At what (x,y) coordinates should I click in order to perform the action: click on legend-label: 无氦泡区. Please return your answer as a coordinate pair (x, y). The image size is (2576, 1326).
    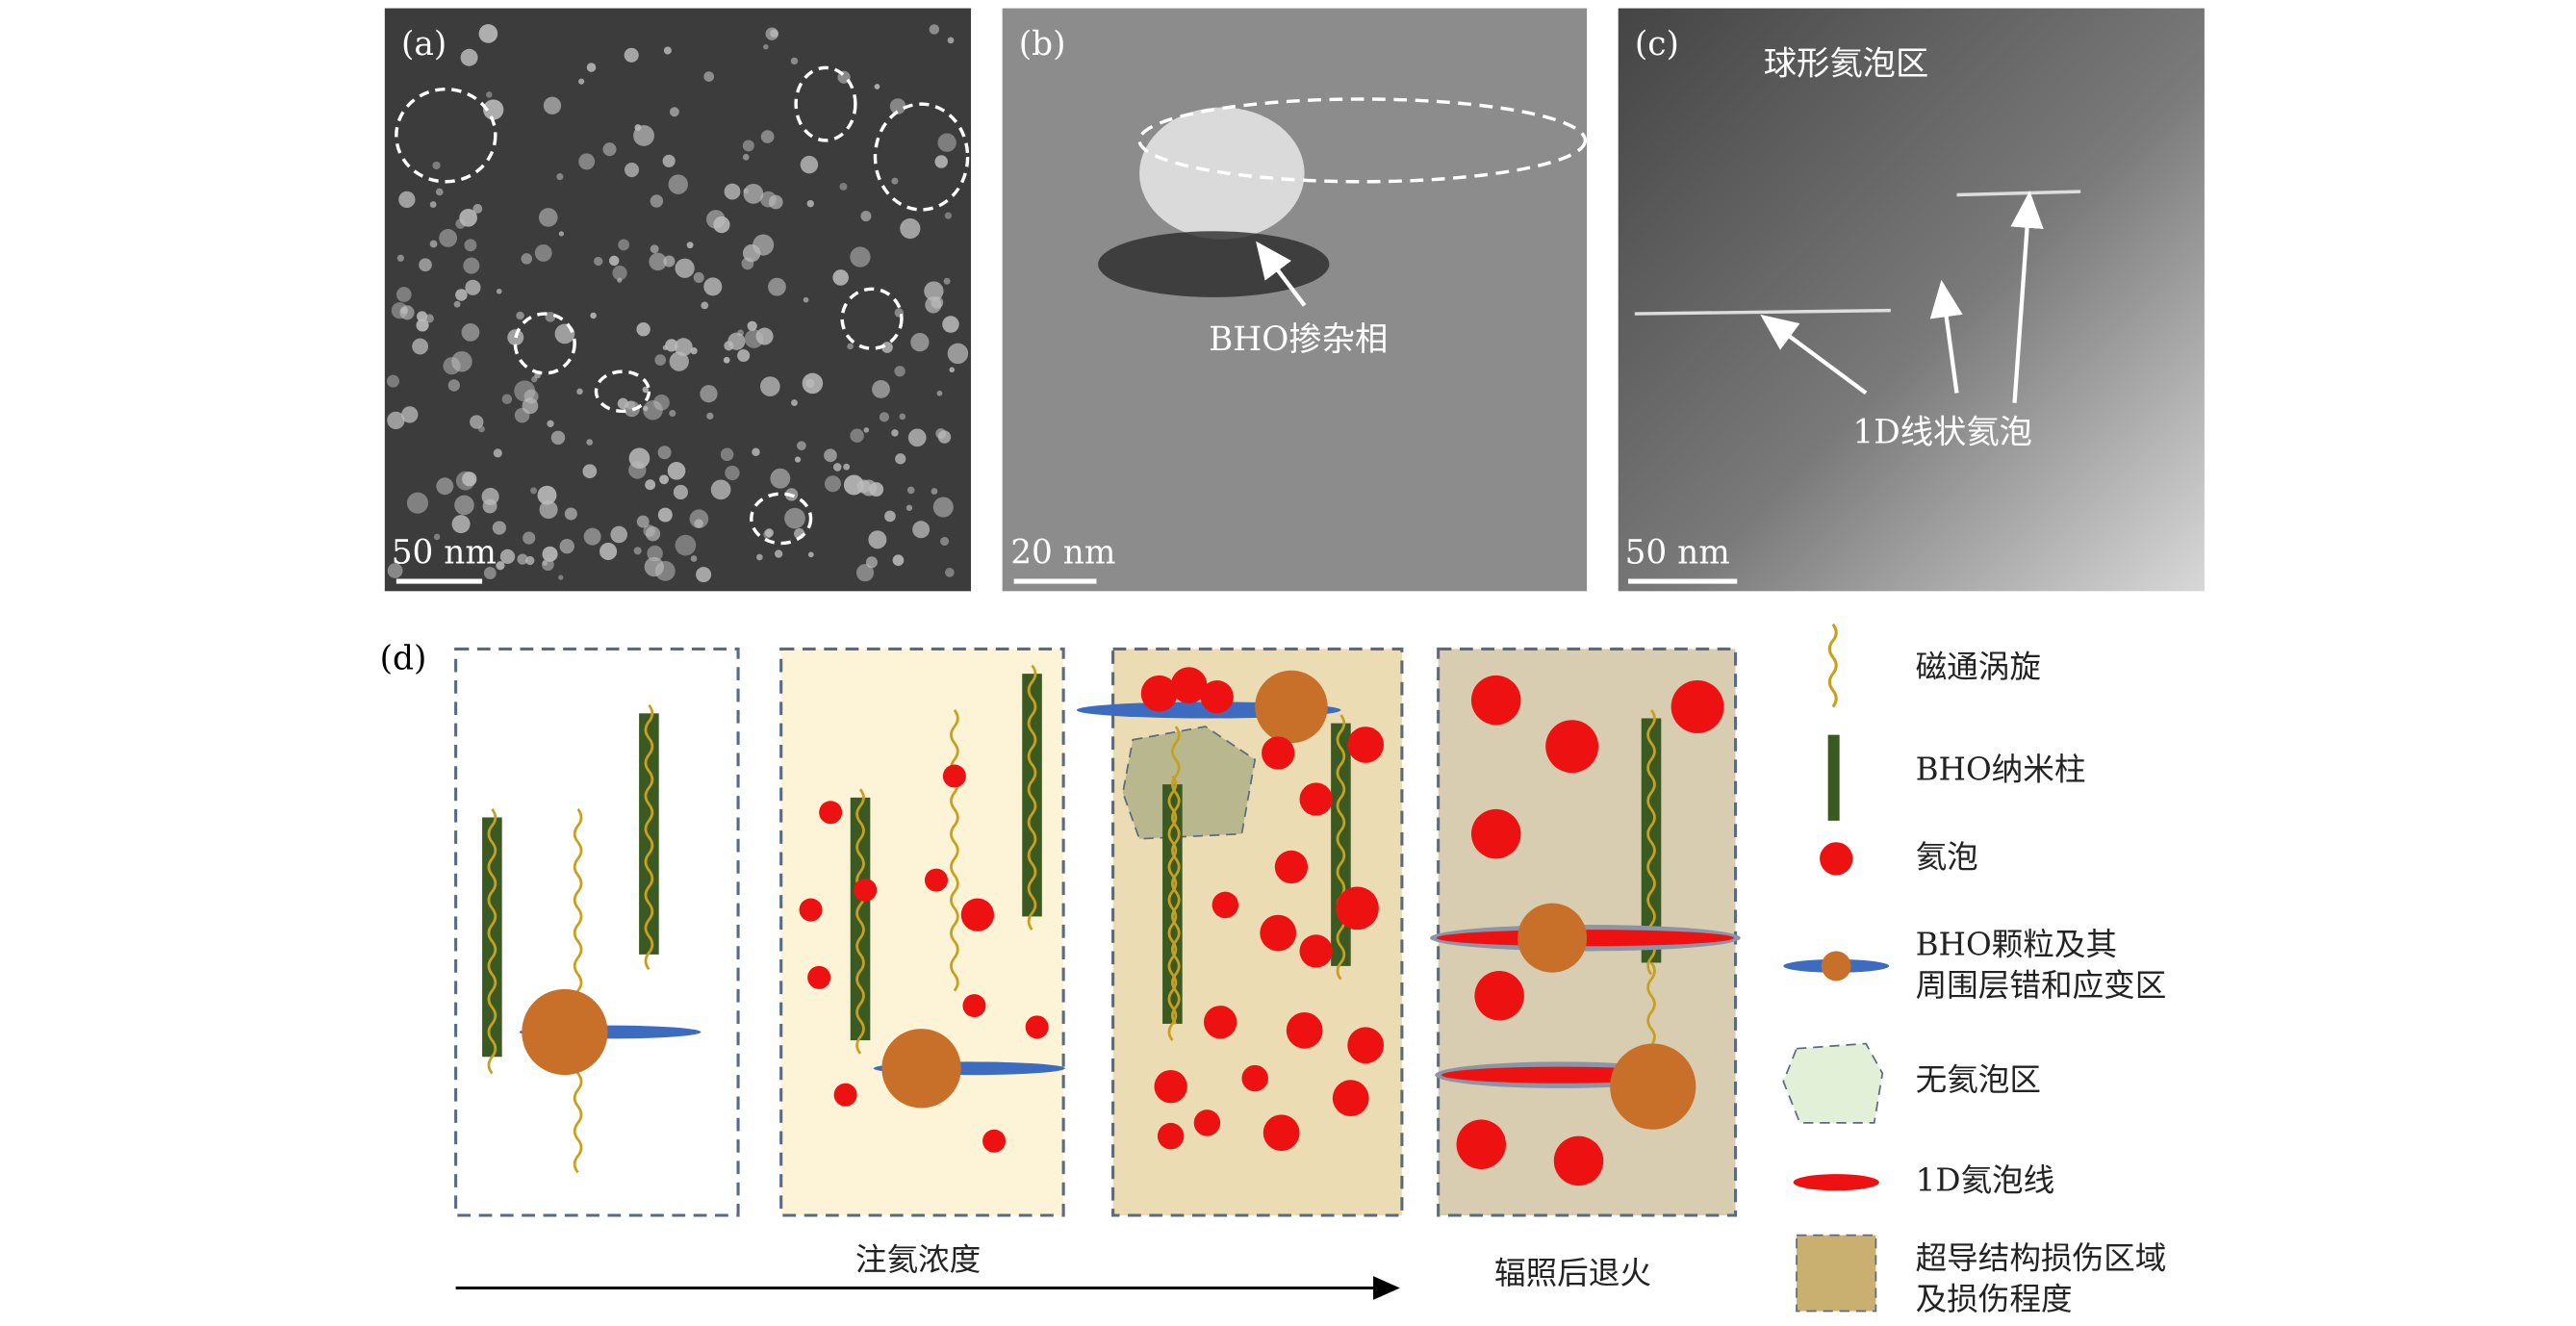
    Looking at the image, I should click on (1978, 1080).